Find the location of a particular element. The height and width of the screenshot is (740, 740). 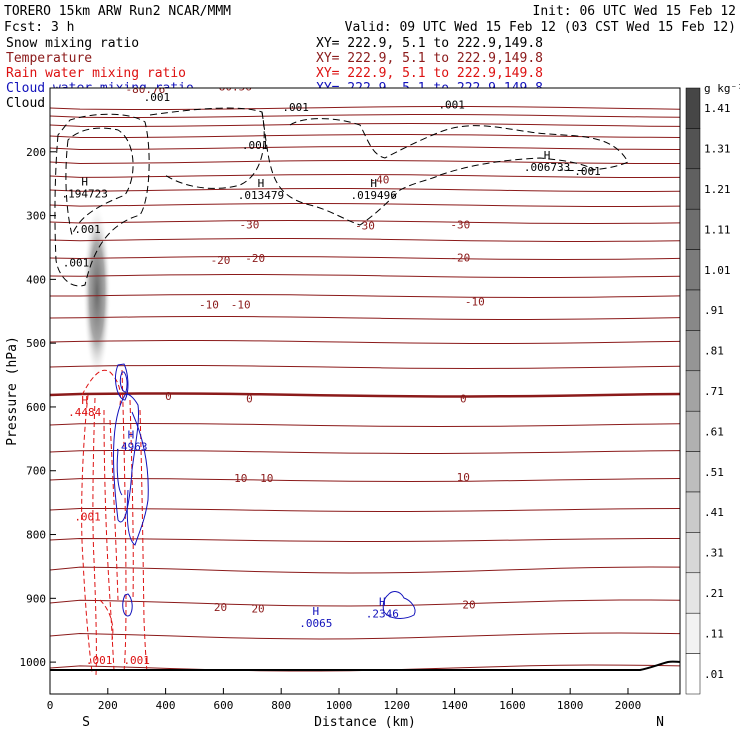

legend-entry: Temperature is located at coordinates (49, 58).